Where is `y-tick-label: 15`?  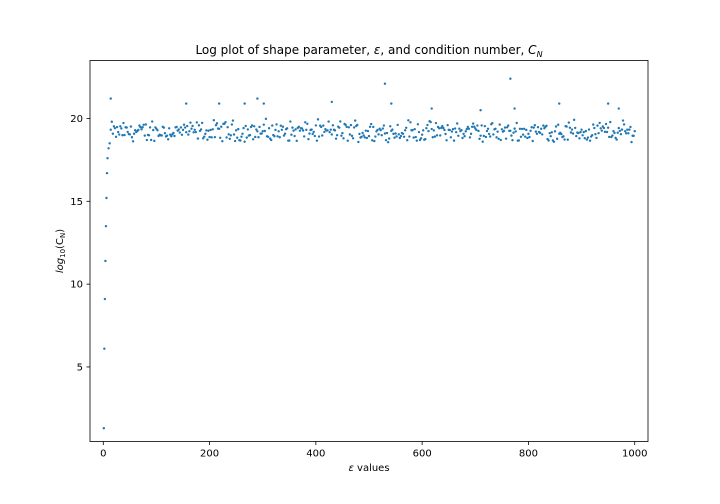
y-tick-label: 15 is located at coordinates (76, 202).